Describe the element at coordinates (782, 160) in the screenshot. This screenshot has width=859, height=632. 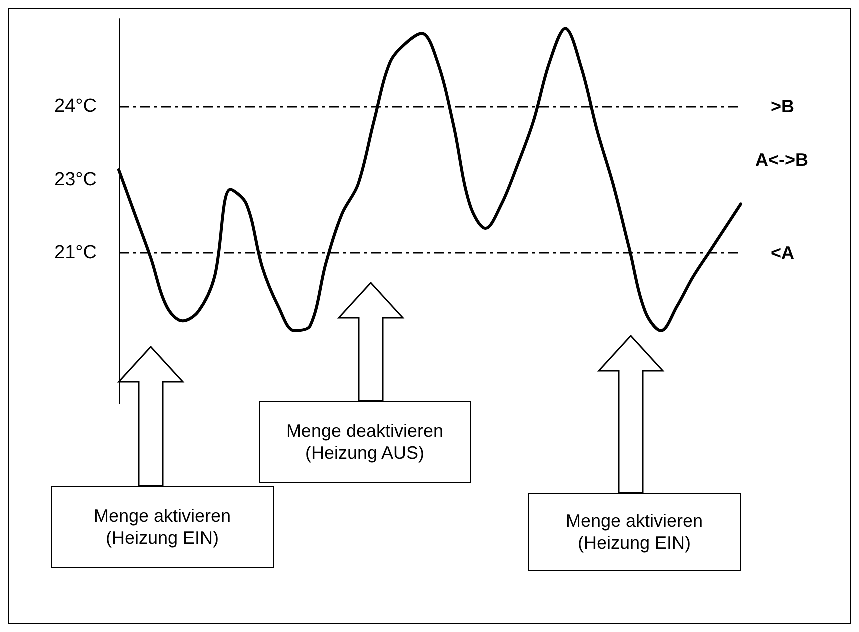
I see `text: A<->B` at that location.